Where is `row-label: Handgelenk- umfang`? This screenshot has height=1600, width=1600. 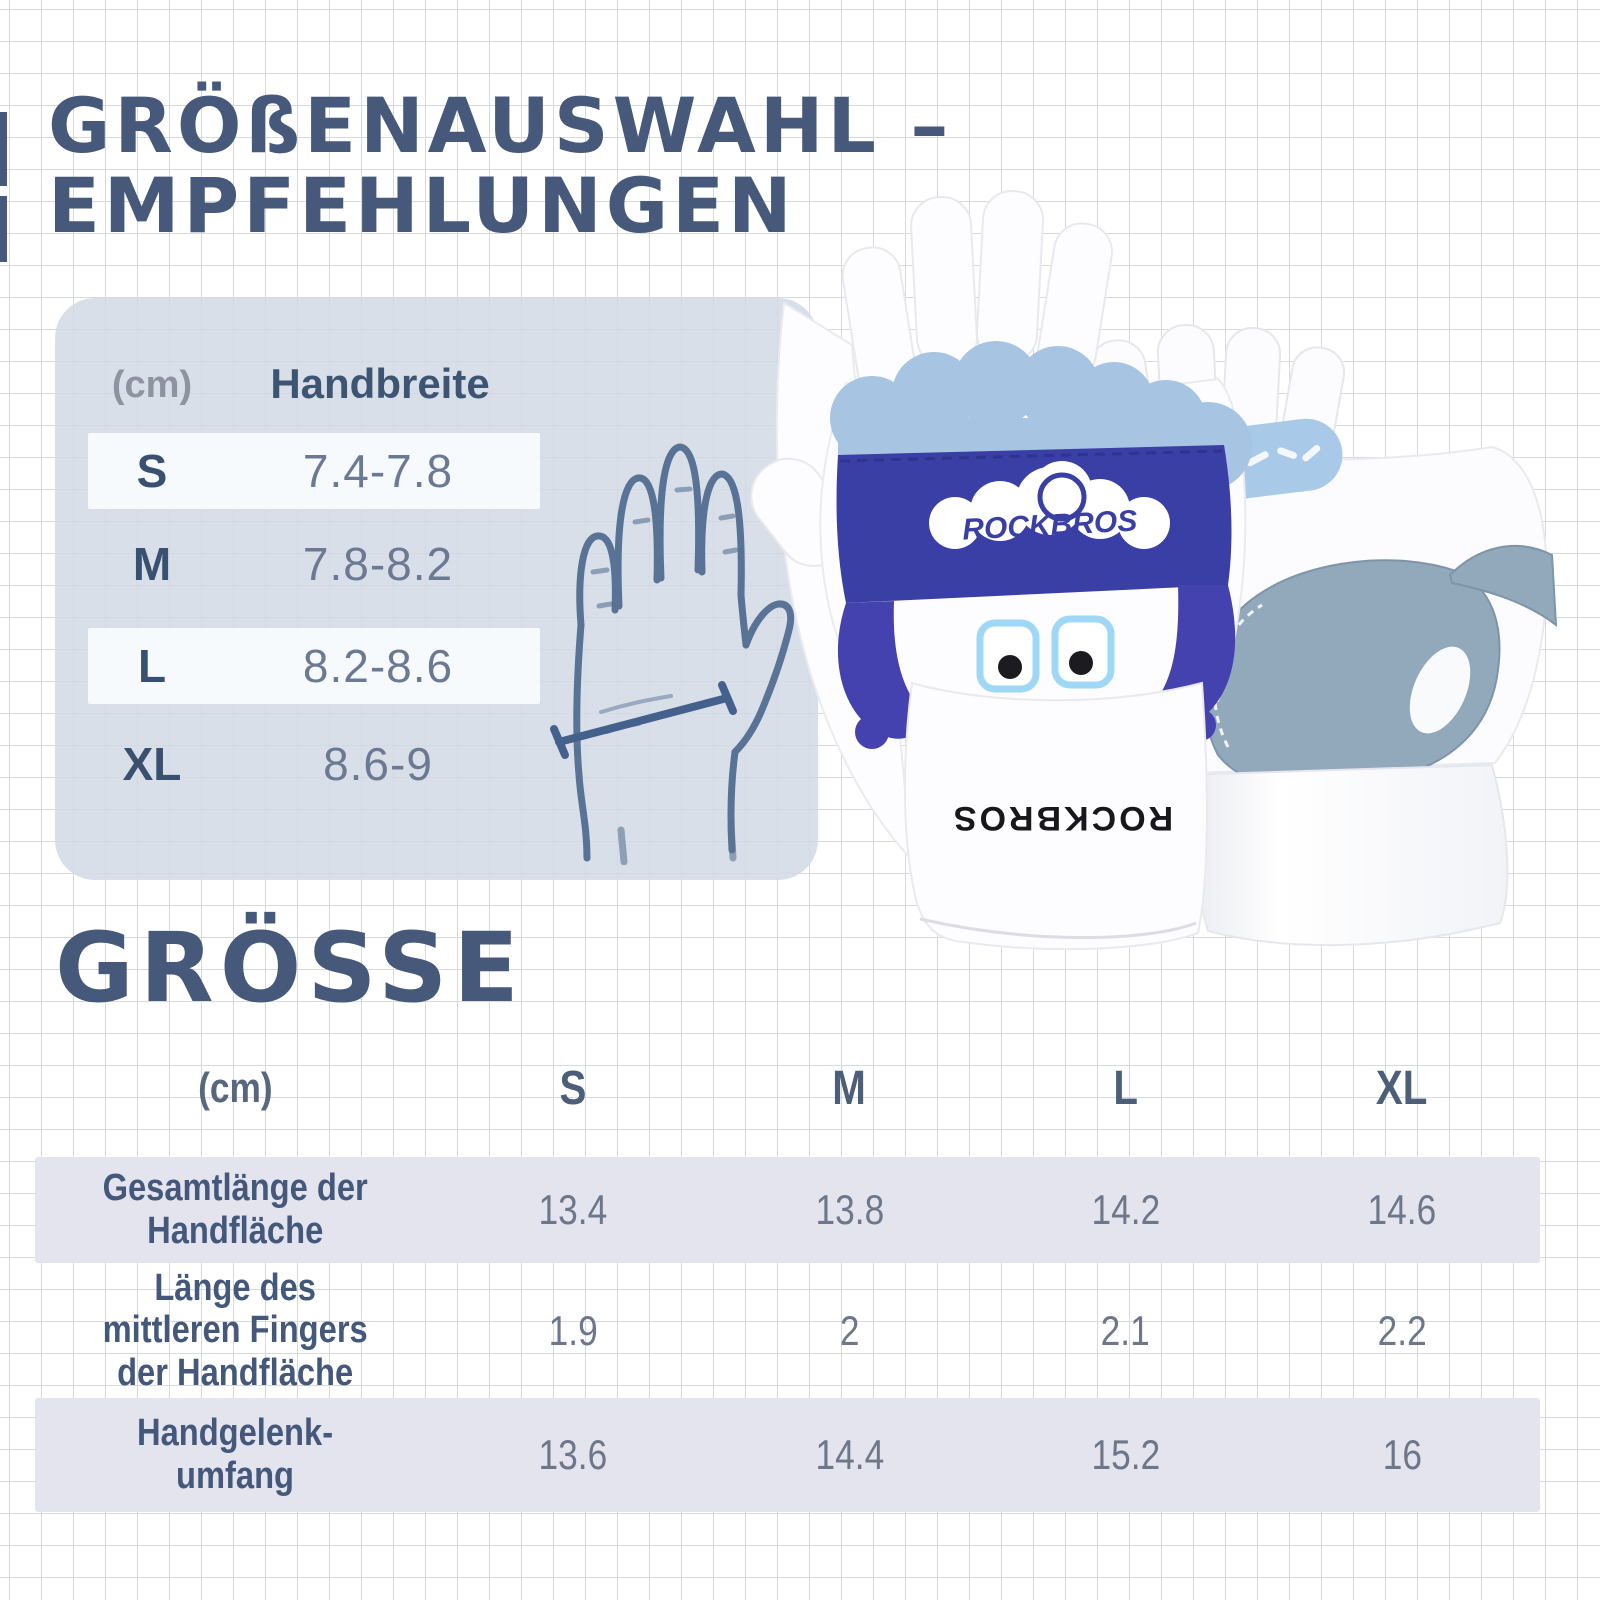 row-label: Handgelenk- umfang is located at coordinates (235, 1454).